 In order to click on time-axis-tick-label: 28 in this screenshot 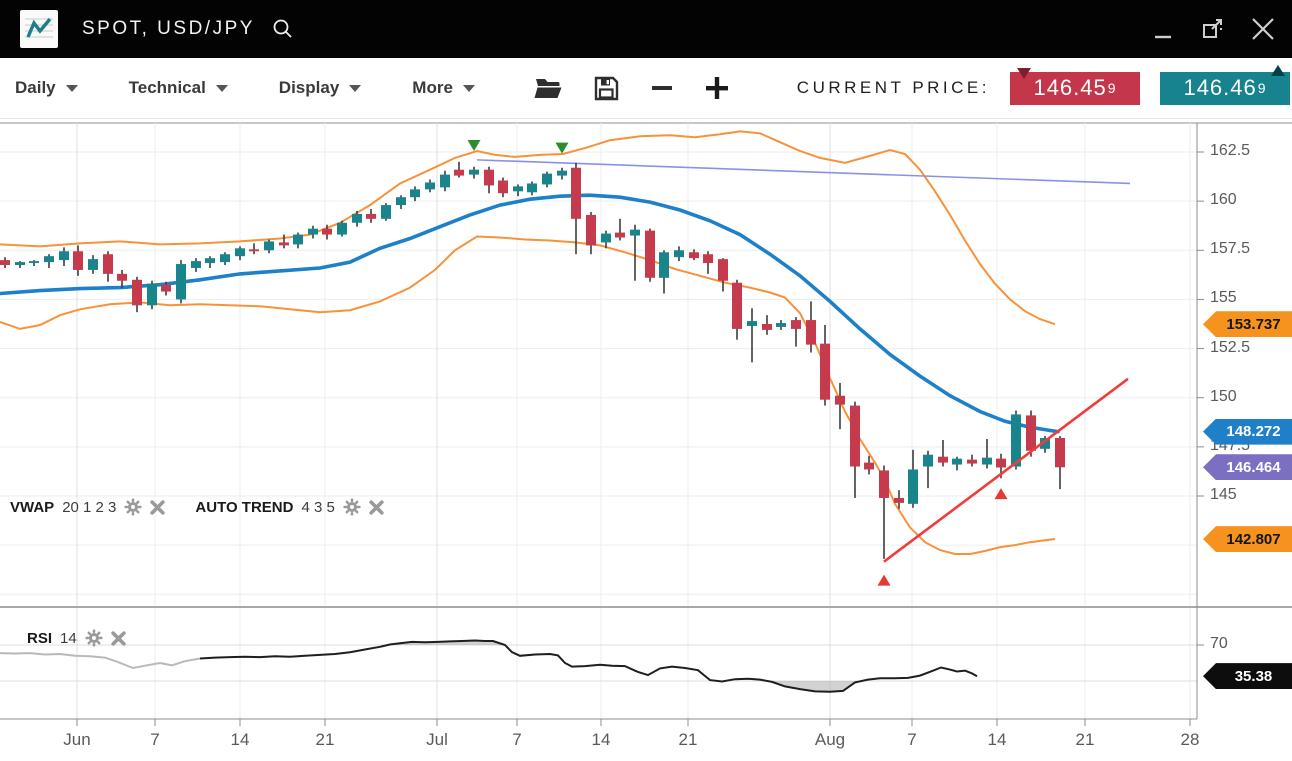, I will do `click(1190, 739)`.